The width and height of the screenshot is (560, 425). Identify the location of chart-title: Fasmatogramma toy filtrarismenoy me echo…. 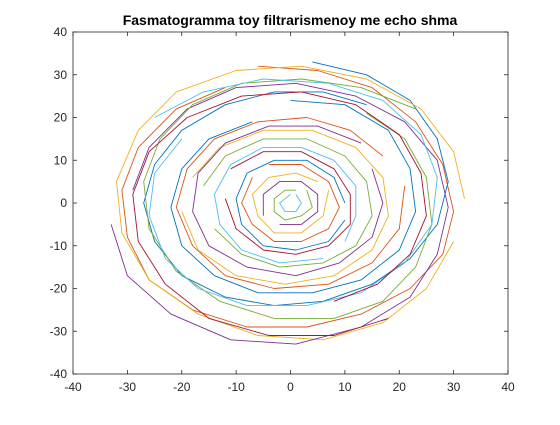
(290, 20).